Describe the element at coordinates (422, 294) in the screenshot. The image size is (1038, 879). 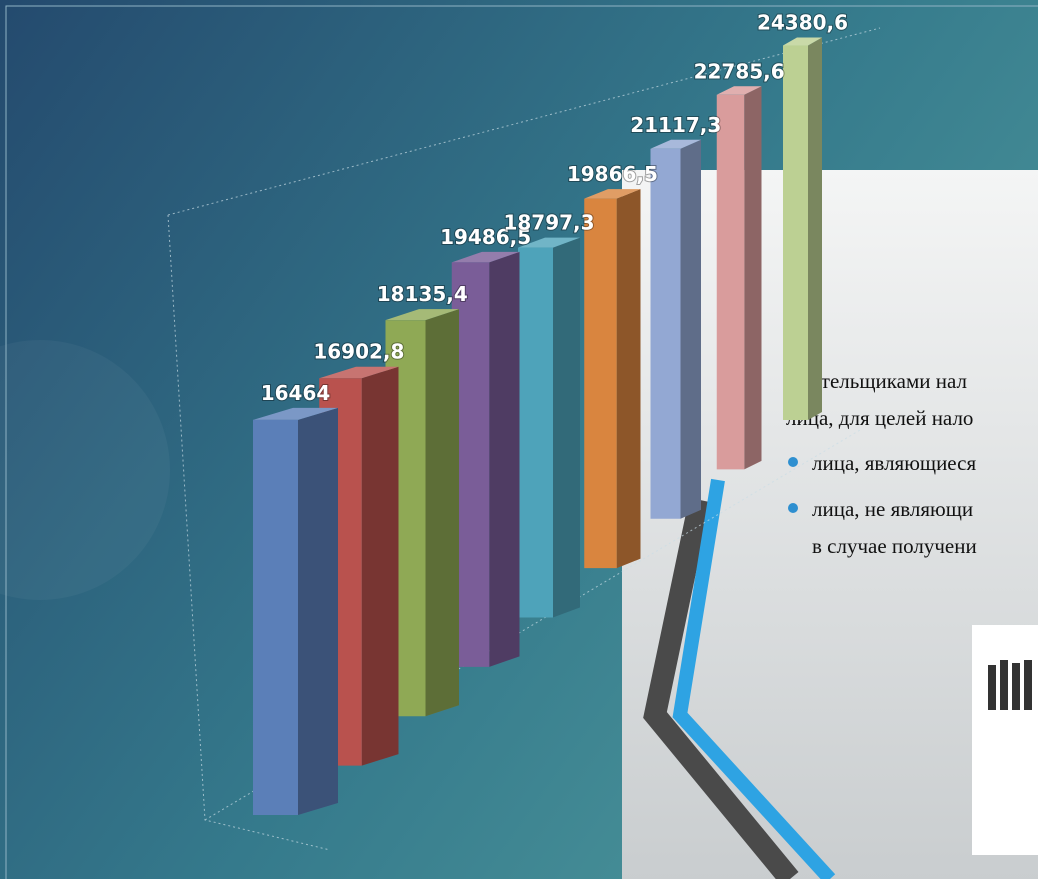
I see `data-label: 18135,4` at that location.